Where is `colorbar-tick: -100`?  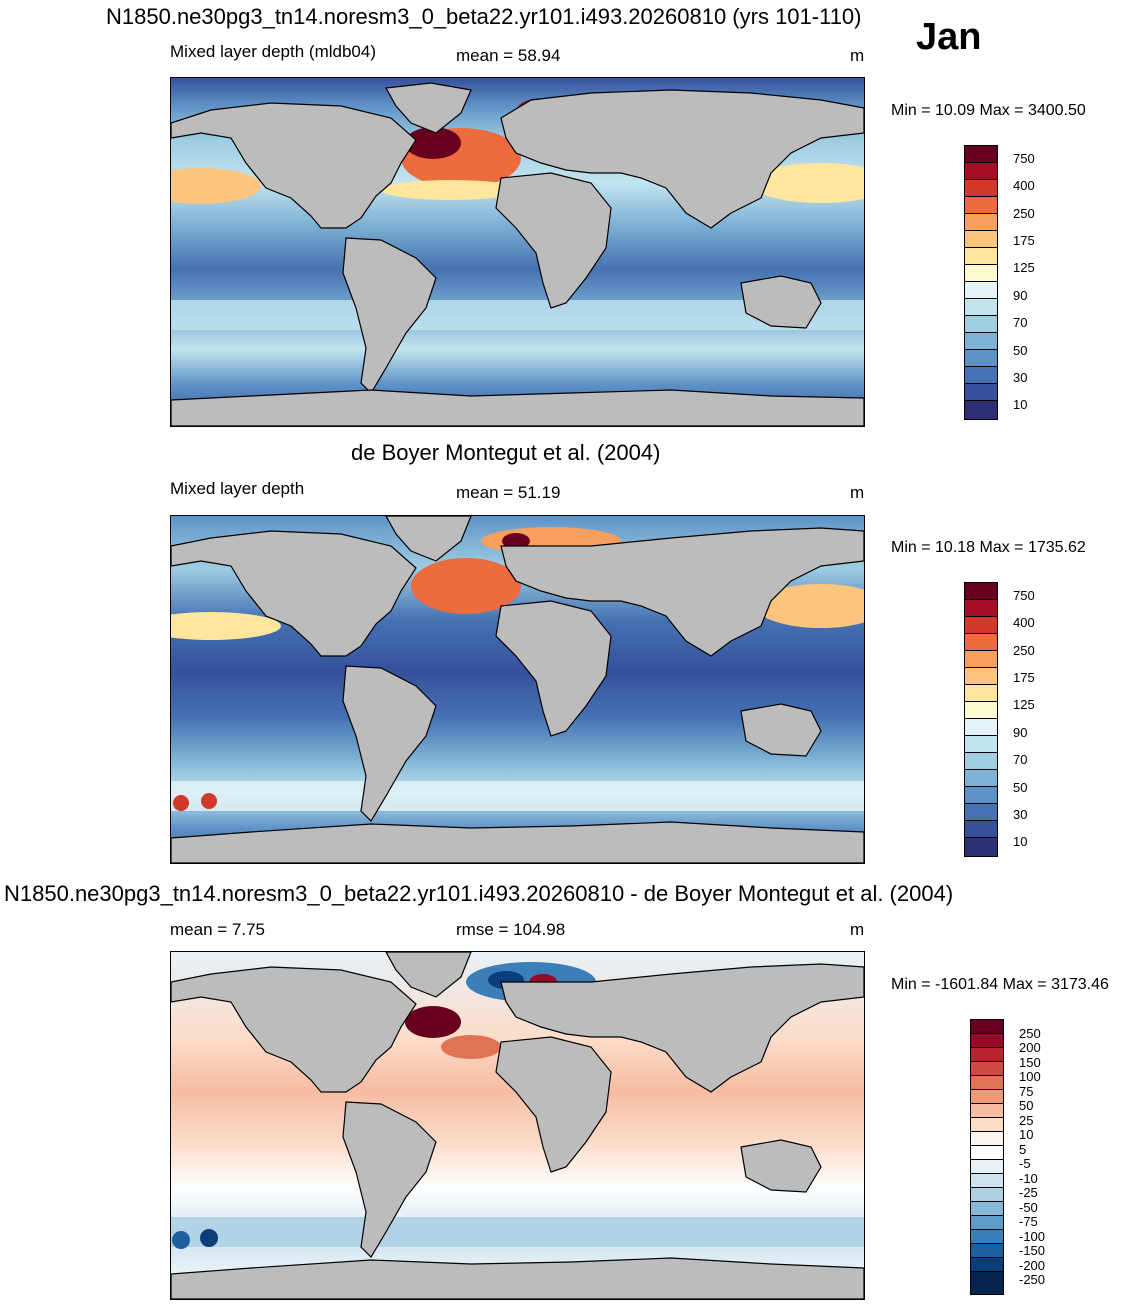
colorbar-tick: -100 is located at coordinates (1032, 1236).